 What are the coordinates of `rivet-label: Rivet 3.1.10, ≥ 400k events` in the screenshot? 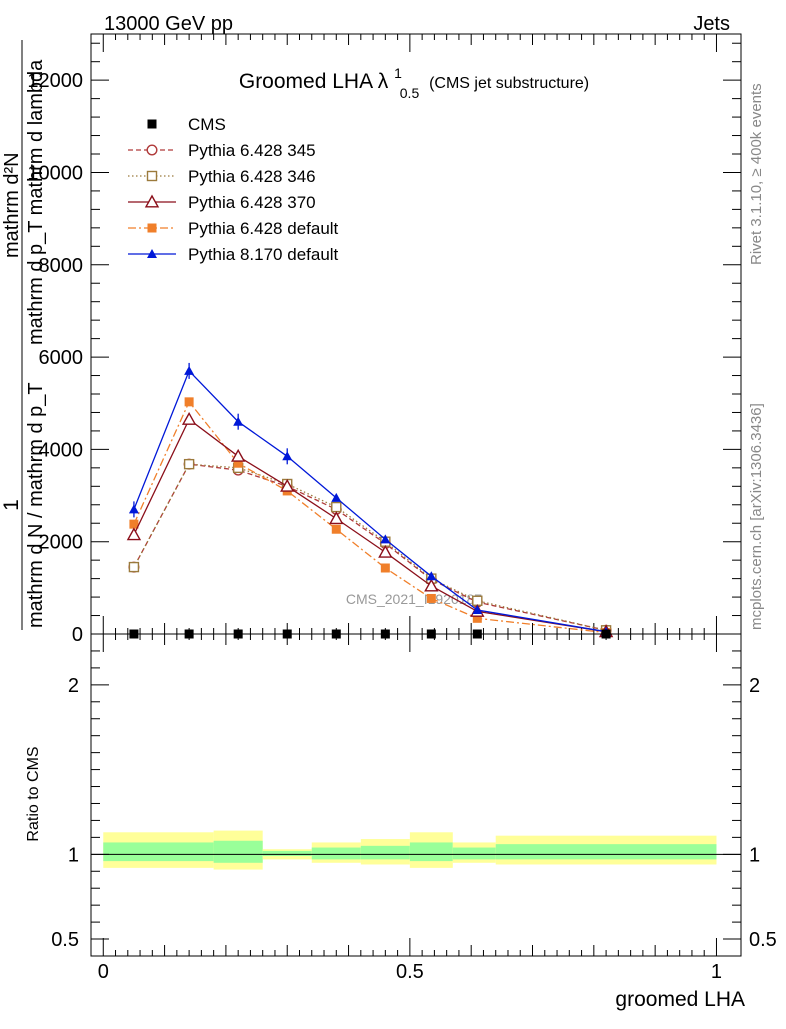 It's located at (756, 174).